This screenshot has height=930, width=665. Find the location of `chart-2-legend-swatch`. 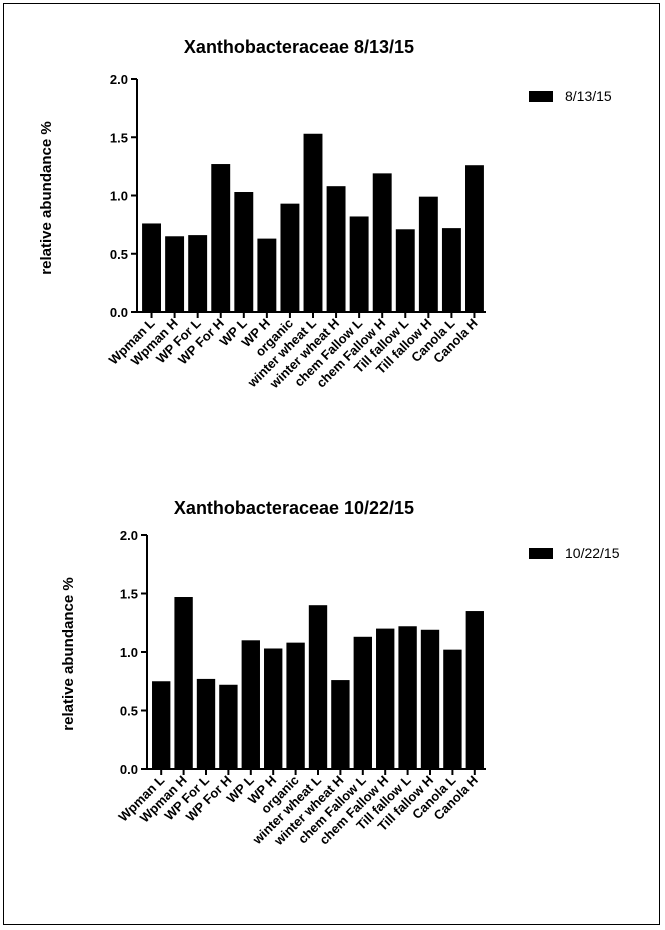

chart-2-legend-swatch is located at coordinates (541, 553).